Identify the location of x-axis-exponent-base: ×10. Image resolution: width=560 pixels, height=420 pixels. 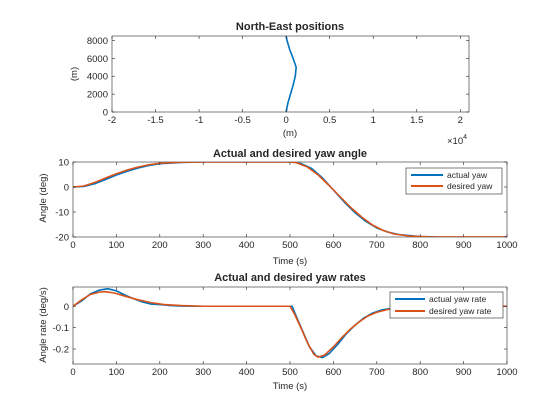
(455, 141).